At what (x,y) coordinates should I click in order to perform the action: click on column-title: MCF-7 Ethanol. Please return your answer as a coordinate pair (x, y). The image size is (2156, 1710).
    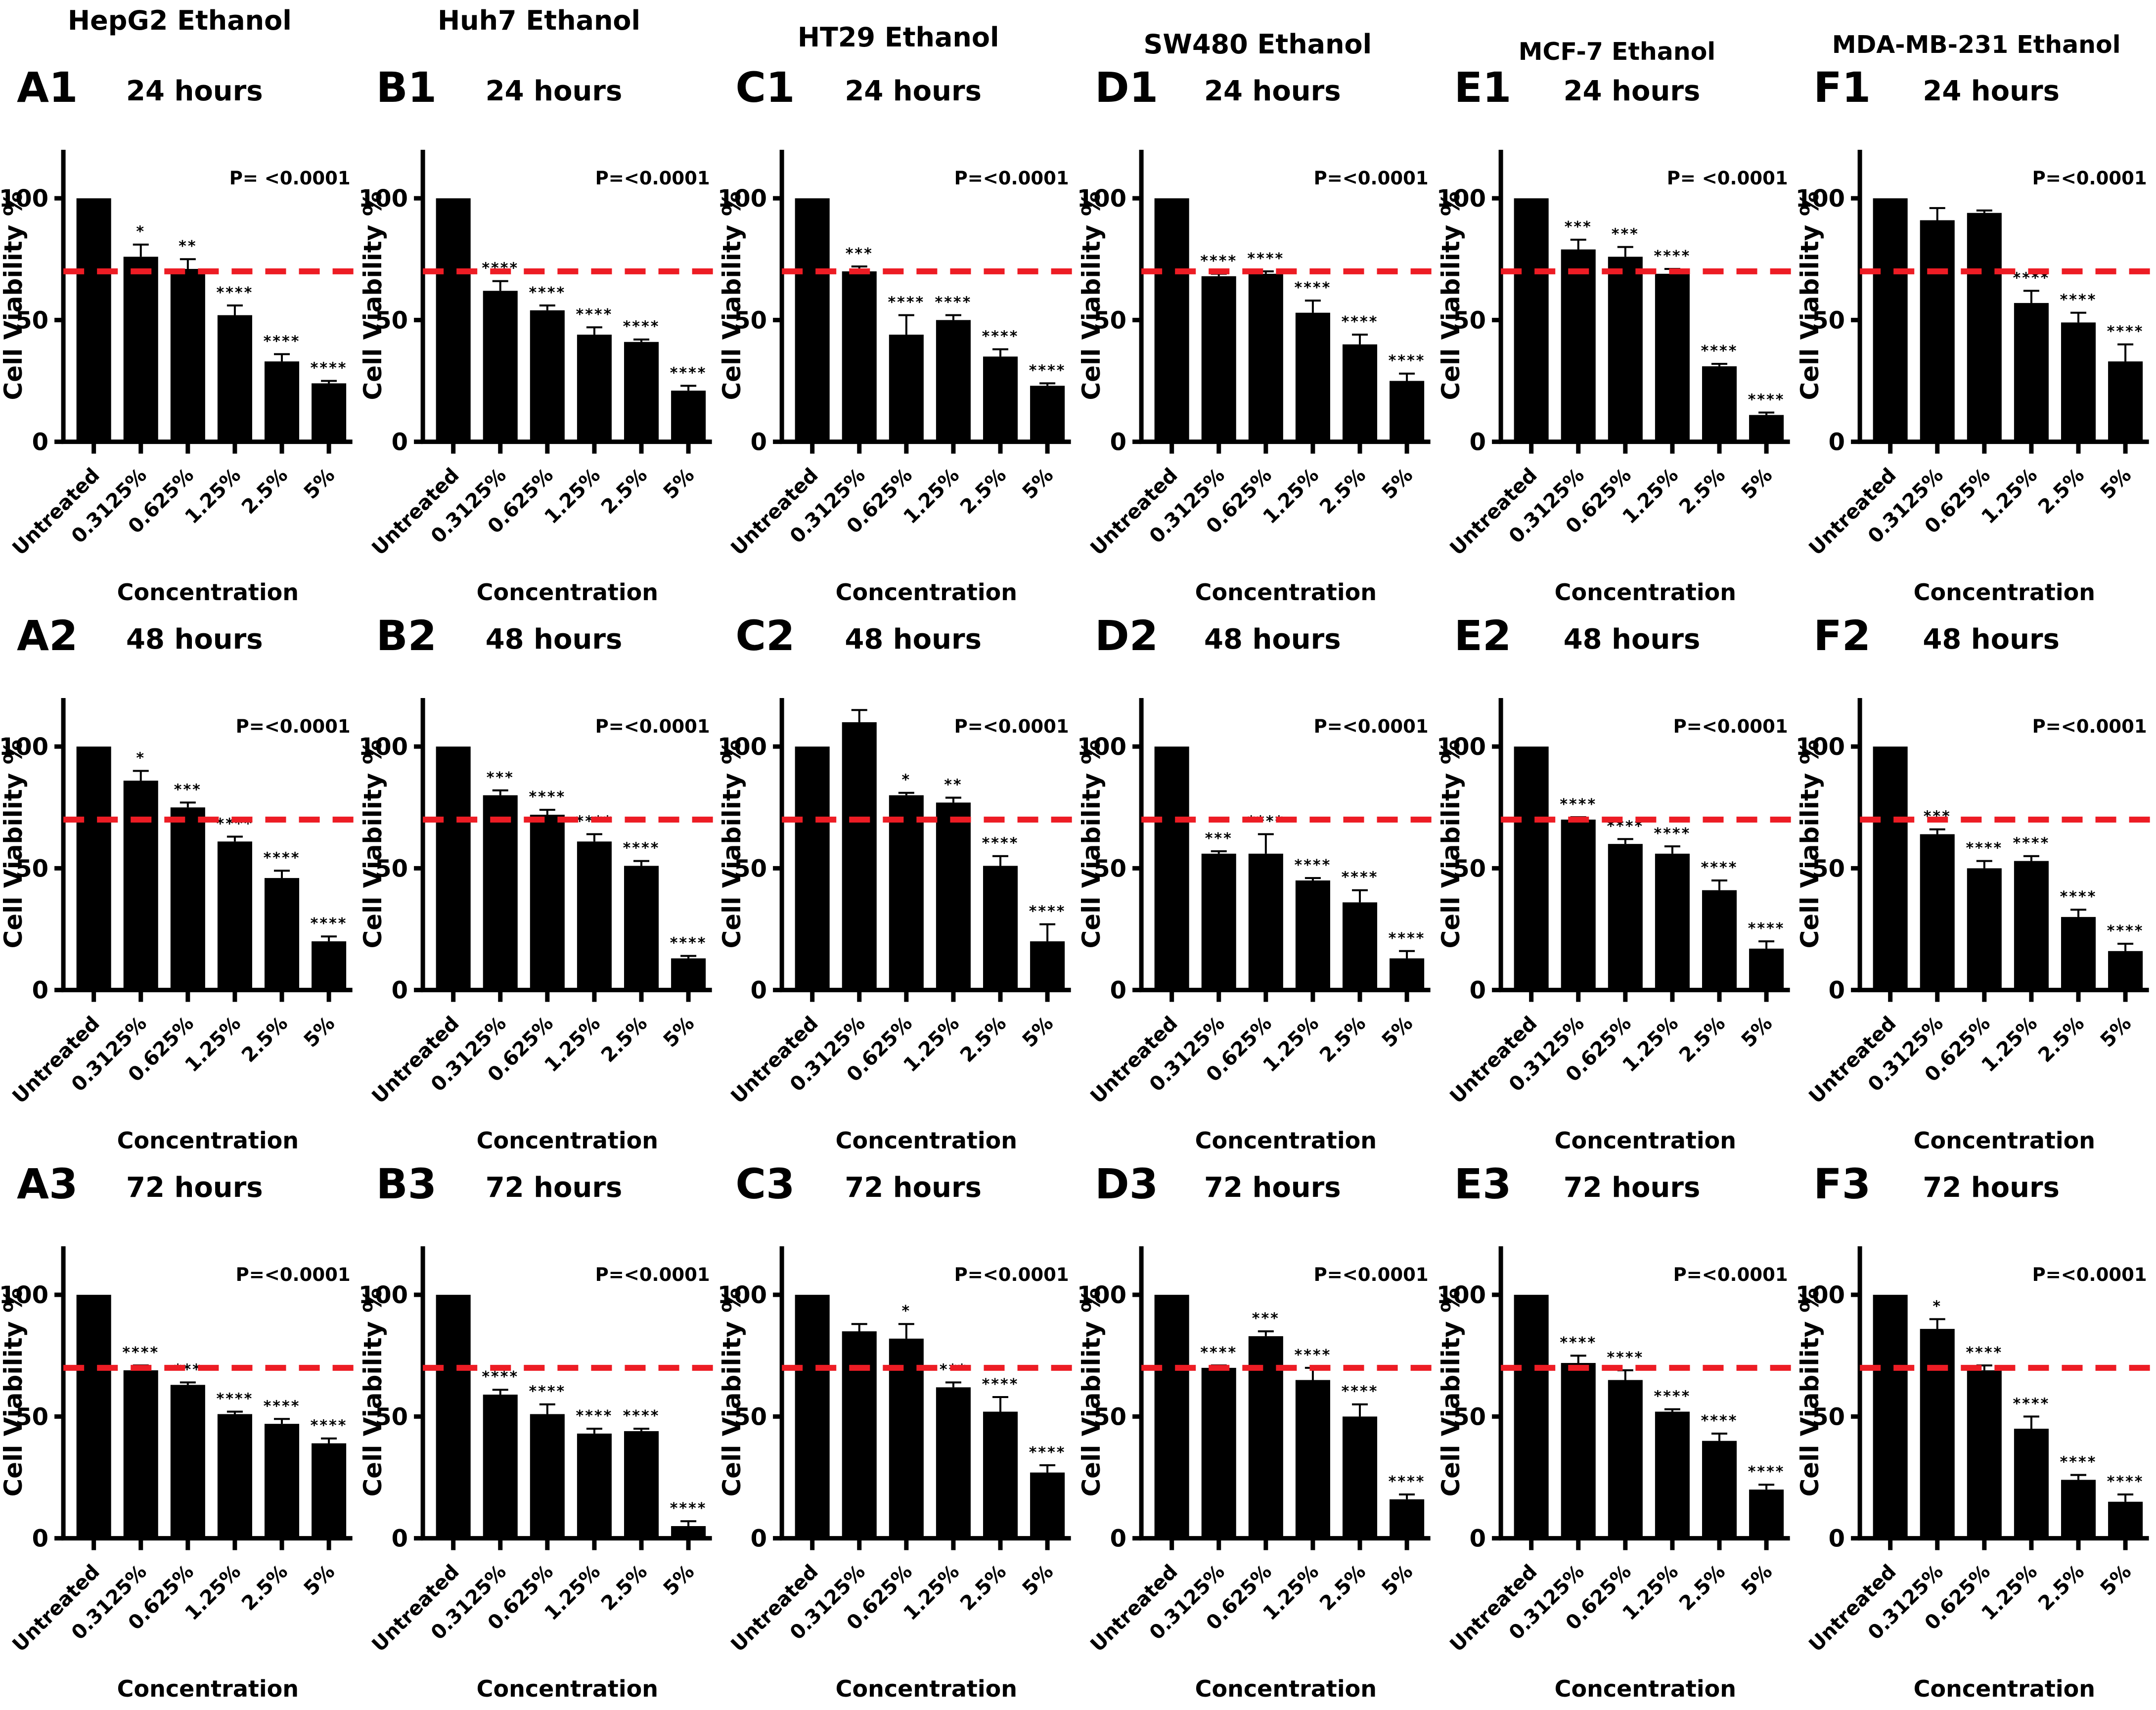
    Looking at the image, I should click on (1617, 52).